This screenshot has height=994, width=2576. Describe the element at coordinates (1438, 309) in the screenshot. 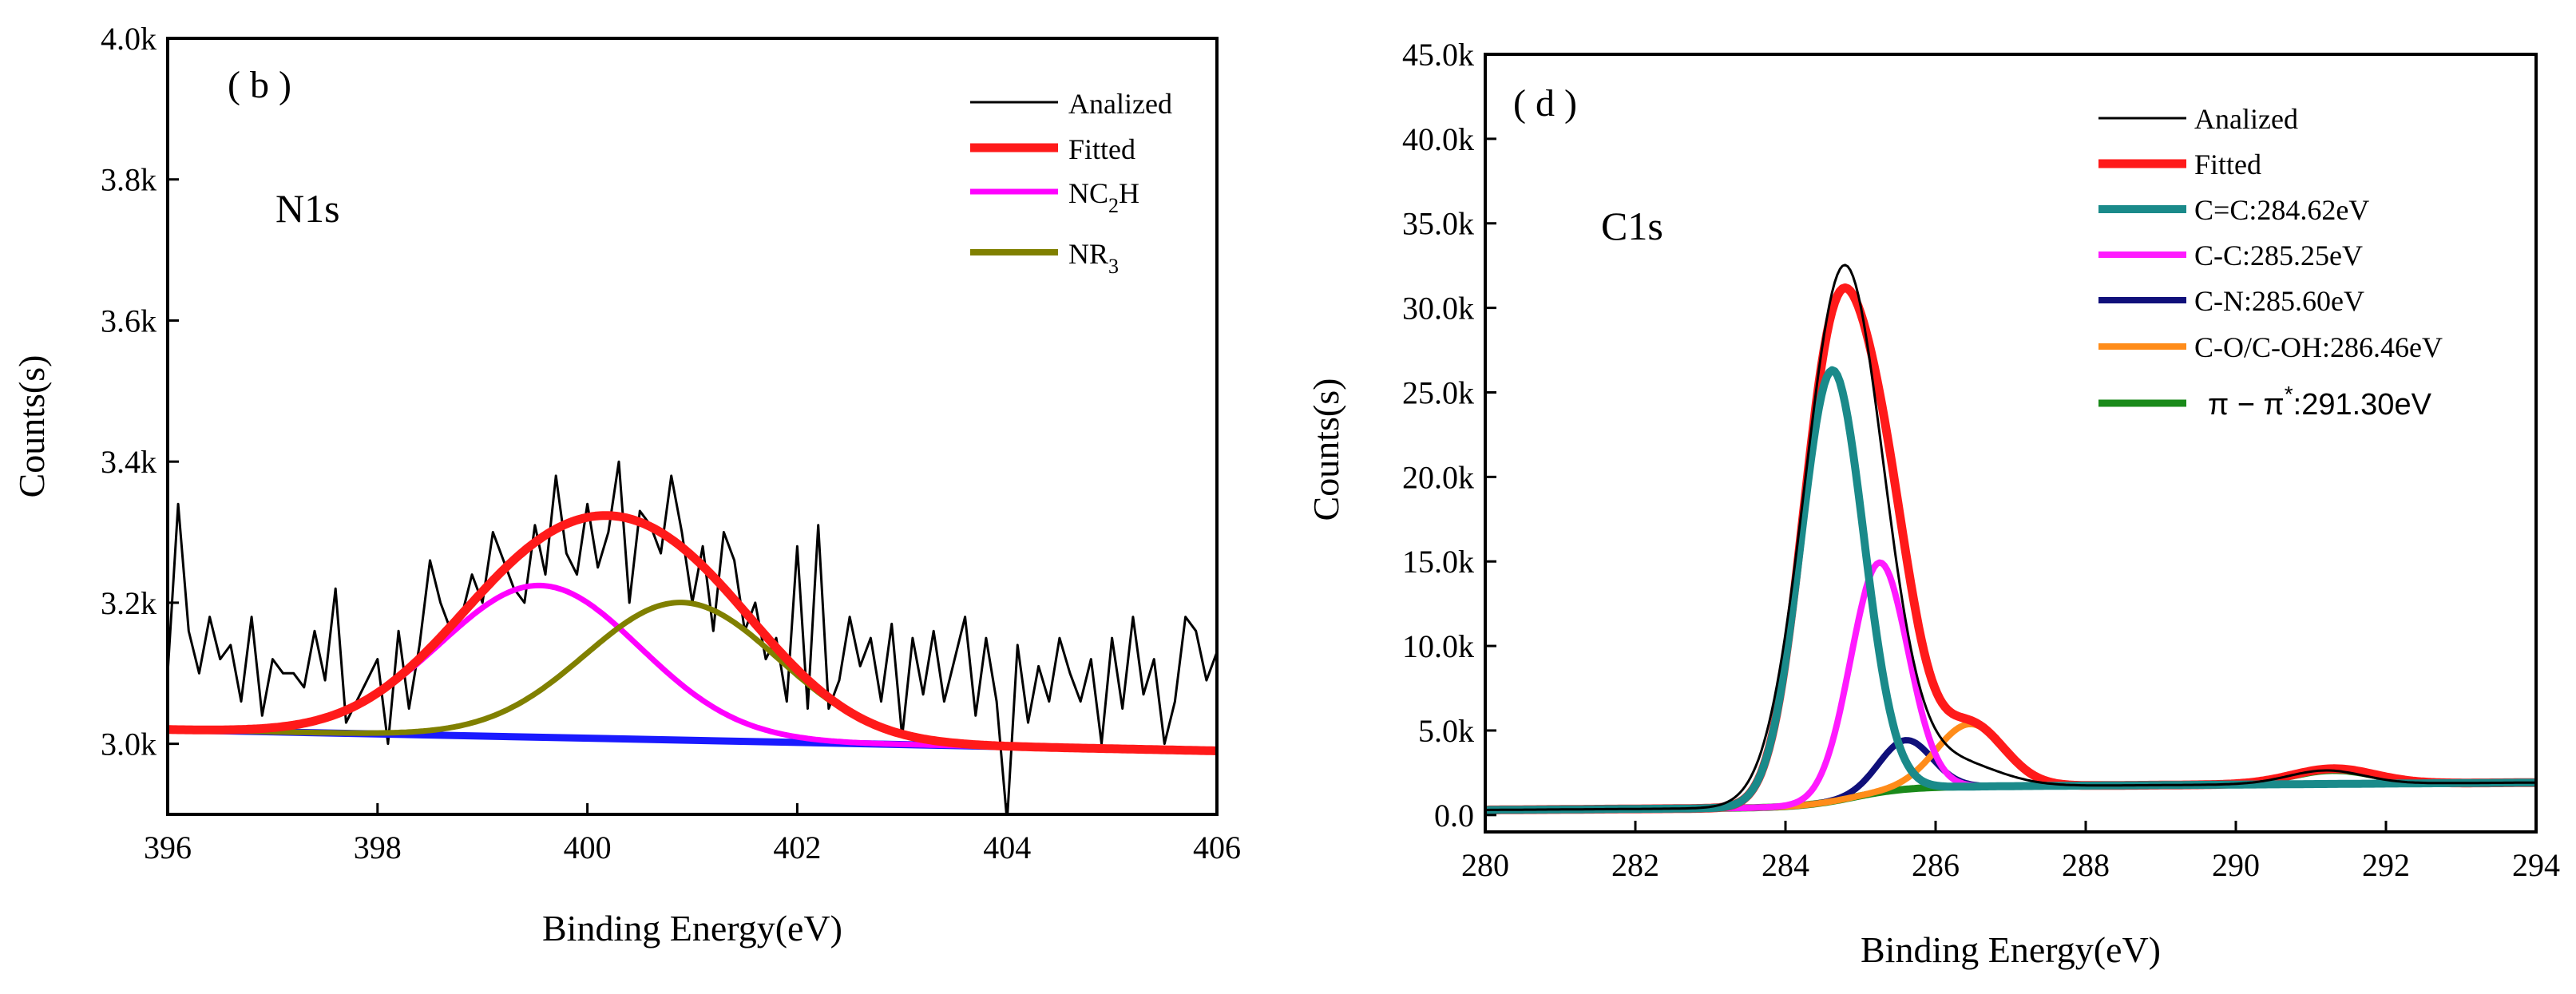

I see `y-tick-label: 30.0k` at that location.